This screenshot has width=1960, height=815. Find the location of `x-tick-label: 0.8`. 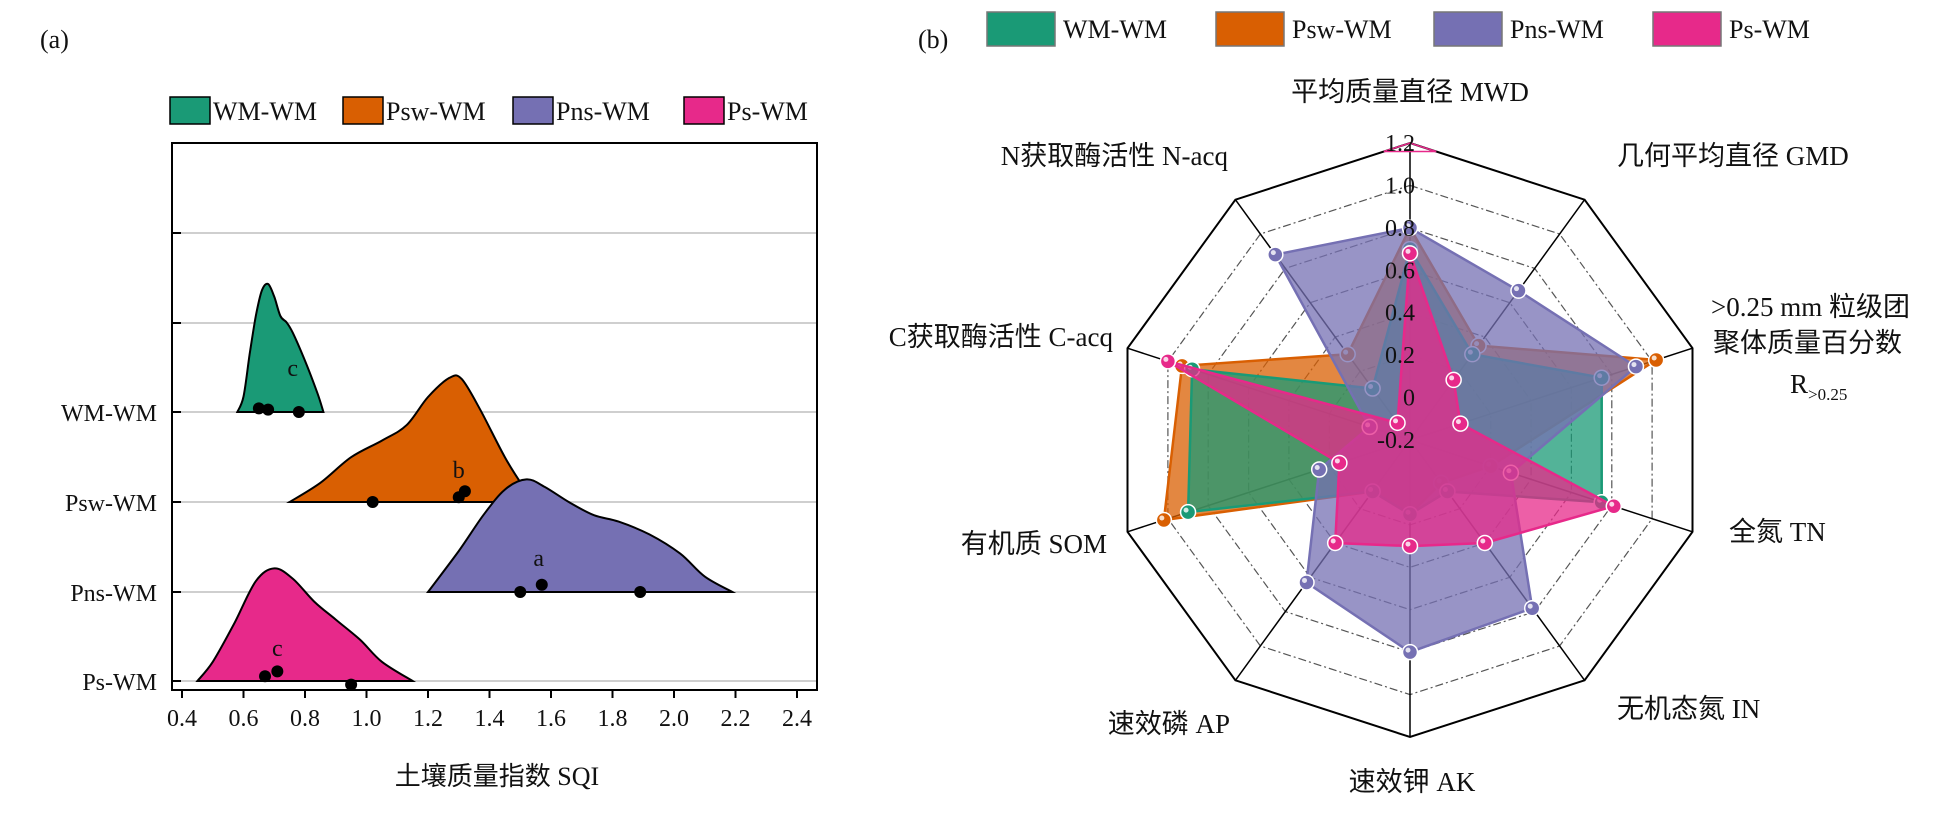

x-tick-label: 0.8 is located at coordinates (305, 719).